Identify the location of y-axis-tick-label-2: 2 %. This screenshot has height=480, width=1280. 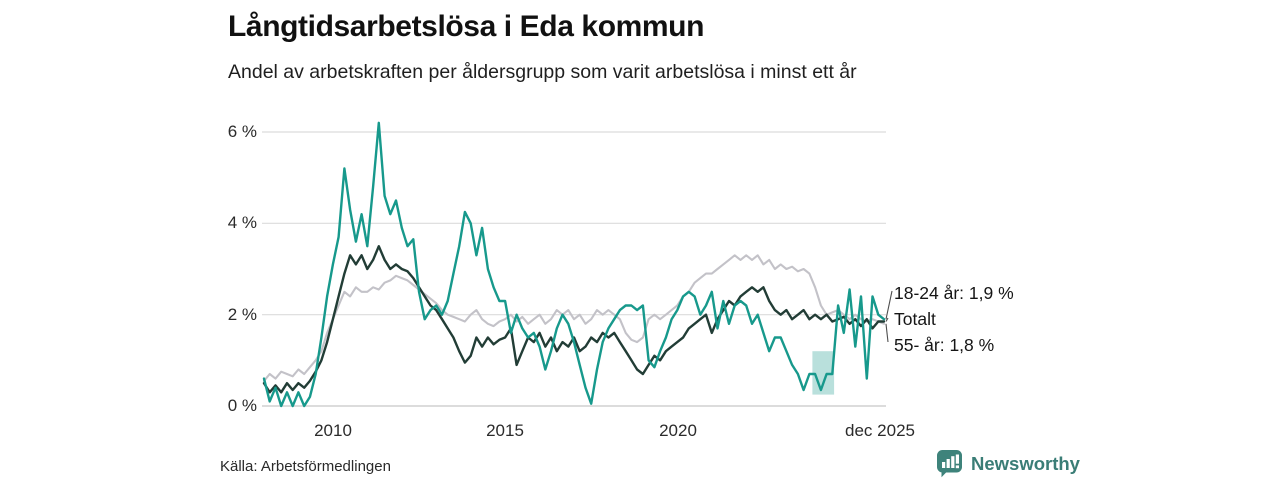
(242, 314).